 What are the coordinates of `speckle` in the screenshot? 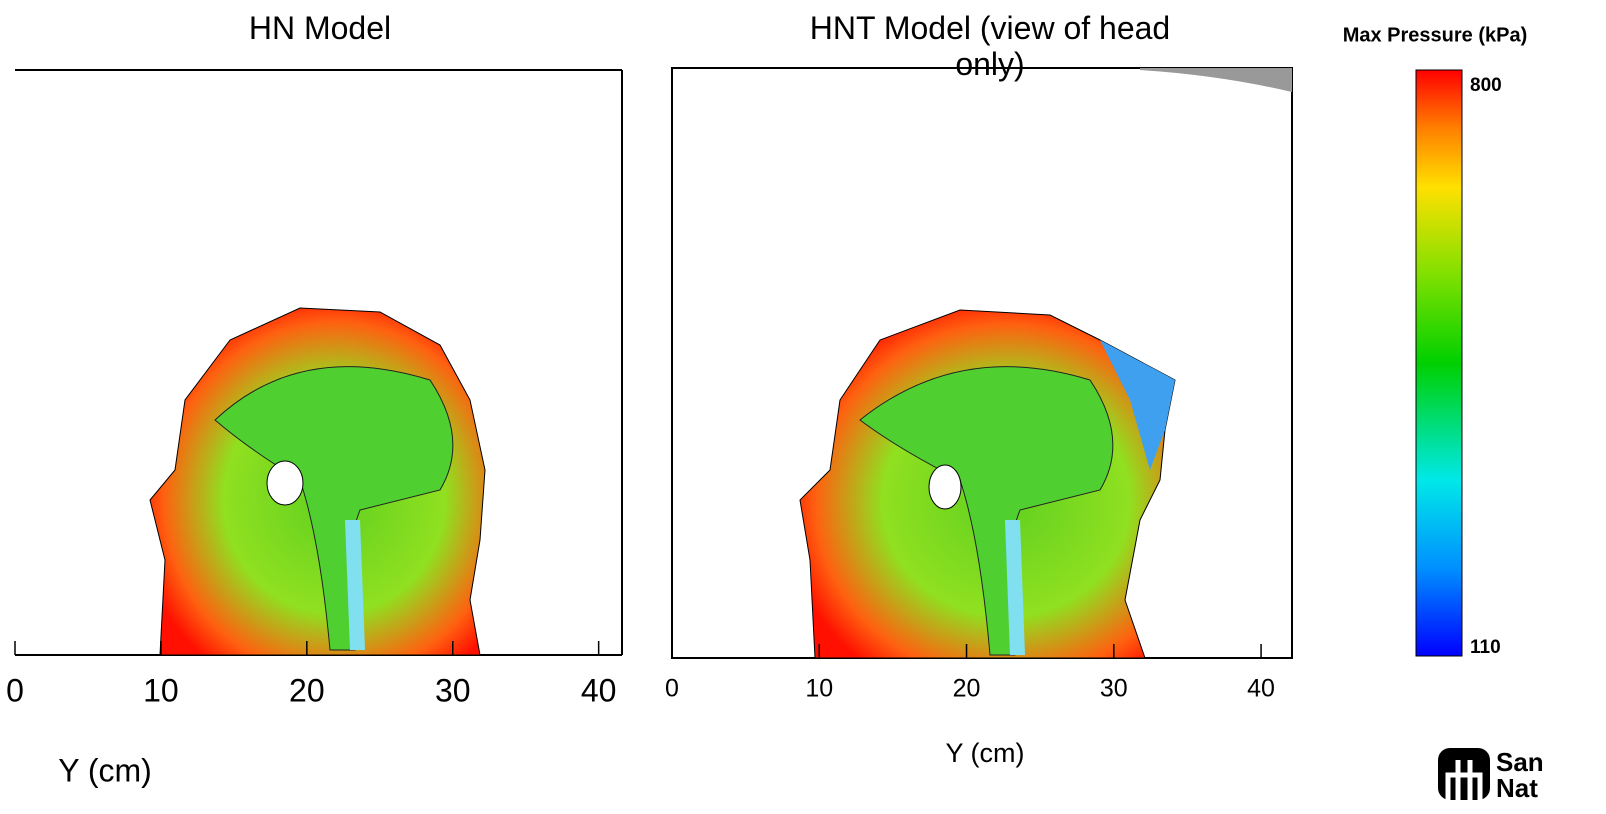 It's located at (1216, 80).